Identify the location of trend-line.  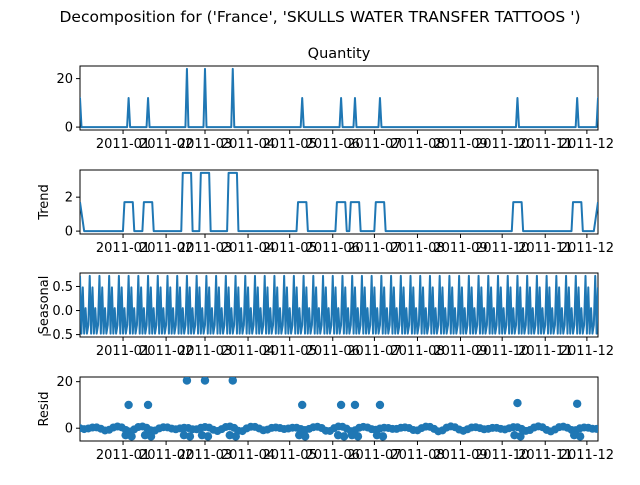
(339, 202).